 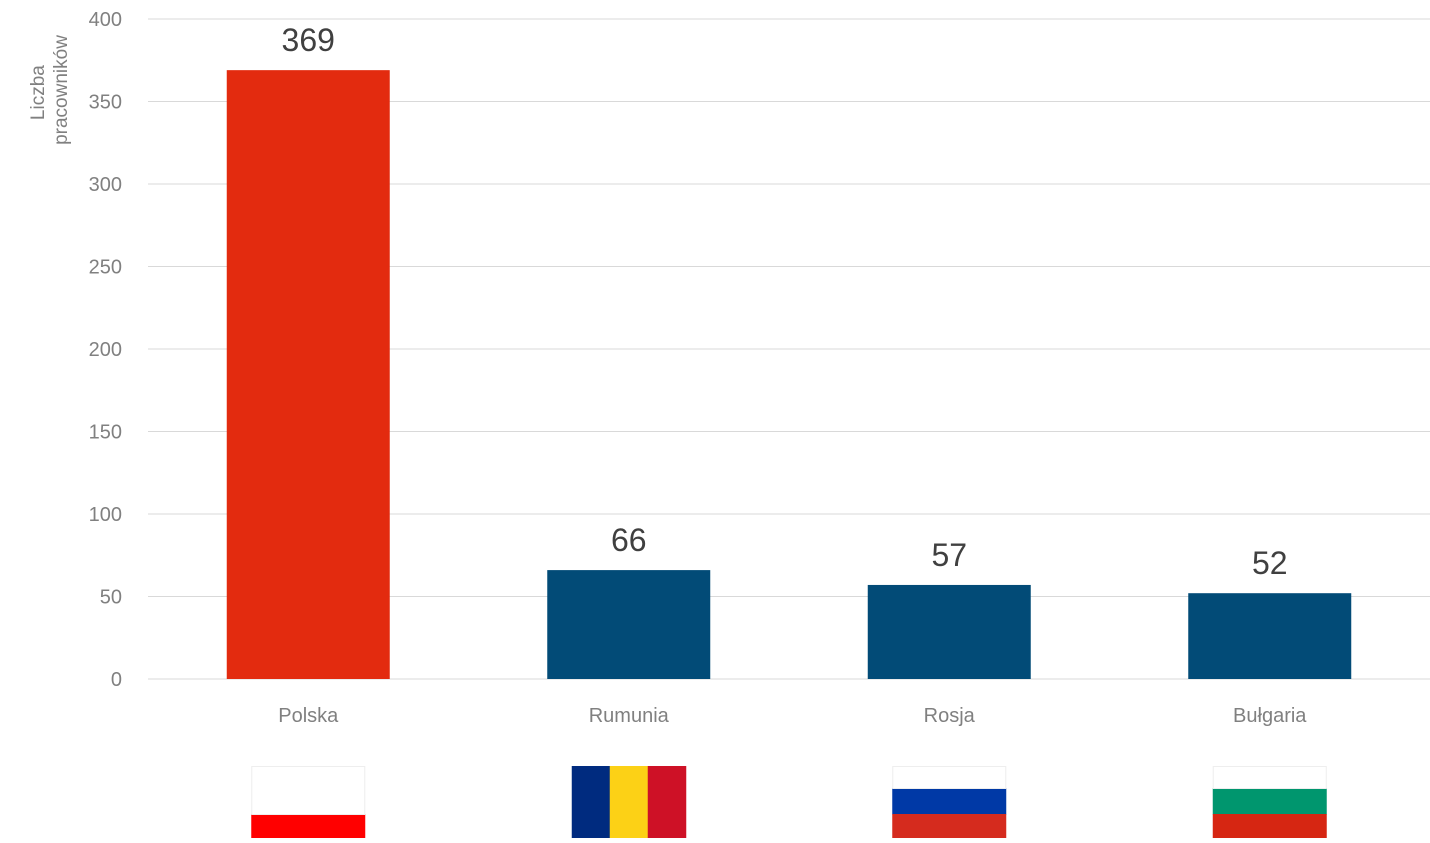 I want to click on data-label: 66, so click(x=629, y=540).